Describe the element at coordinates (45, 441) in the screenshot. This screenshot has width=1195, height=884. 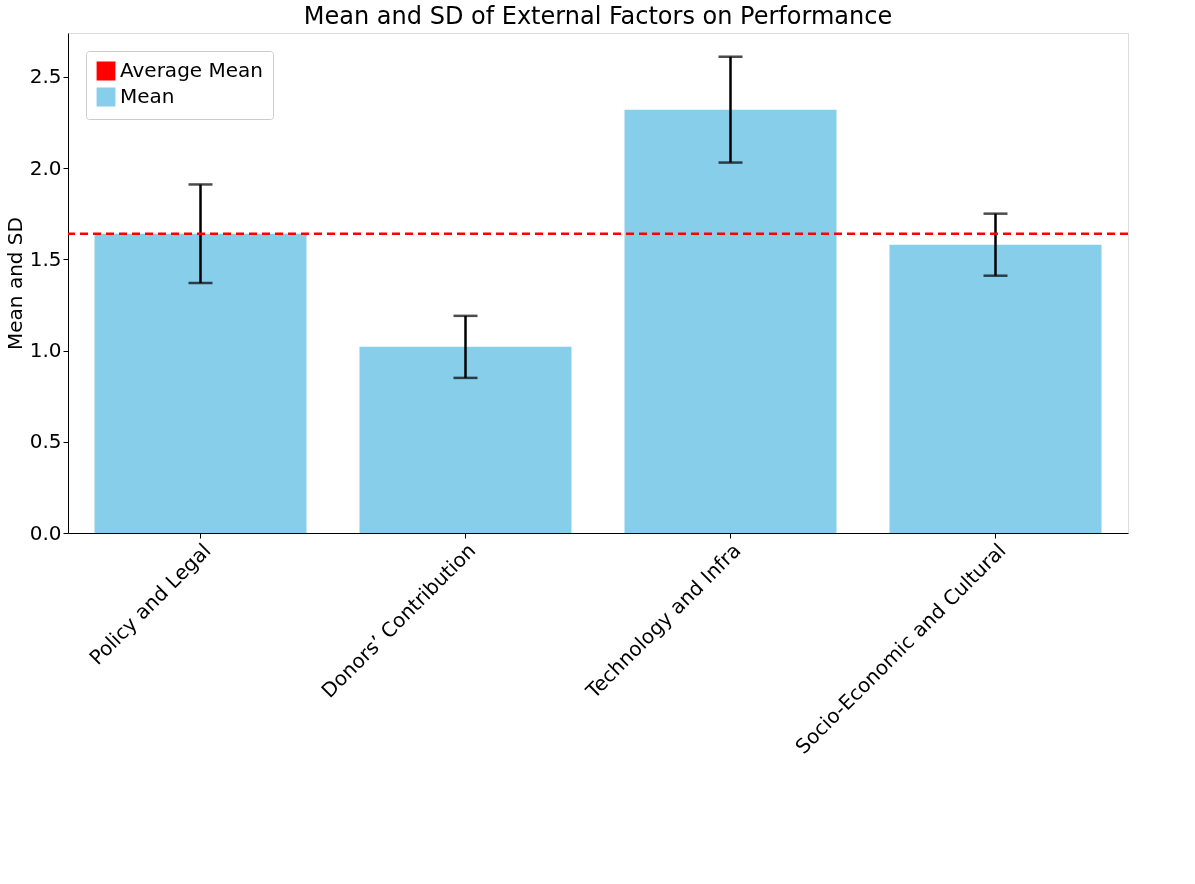
I see `y-tick-label: 0.5` at that location.